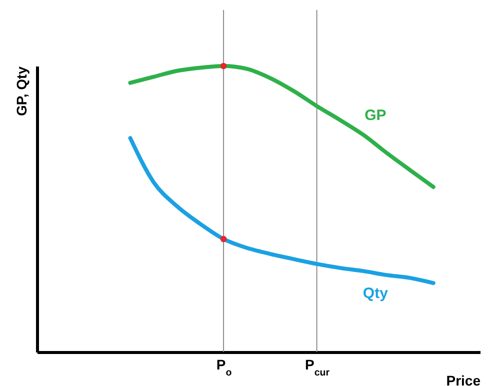 This screenshot has height=386, width=495. Describe the element at coordinates (463, 379) in the screenshot. I see `x-axis-title: Price` at that location.